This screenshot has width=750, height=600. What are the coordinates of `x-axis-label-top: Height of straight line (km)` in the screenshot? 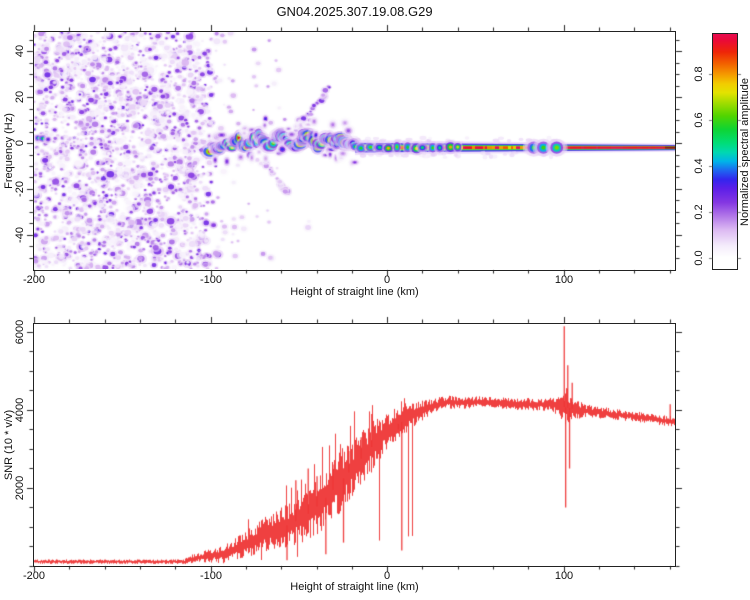 It's located at (354, 292).